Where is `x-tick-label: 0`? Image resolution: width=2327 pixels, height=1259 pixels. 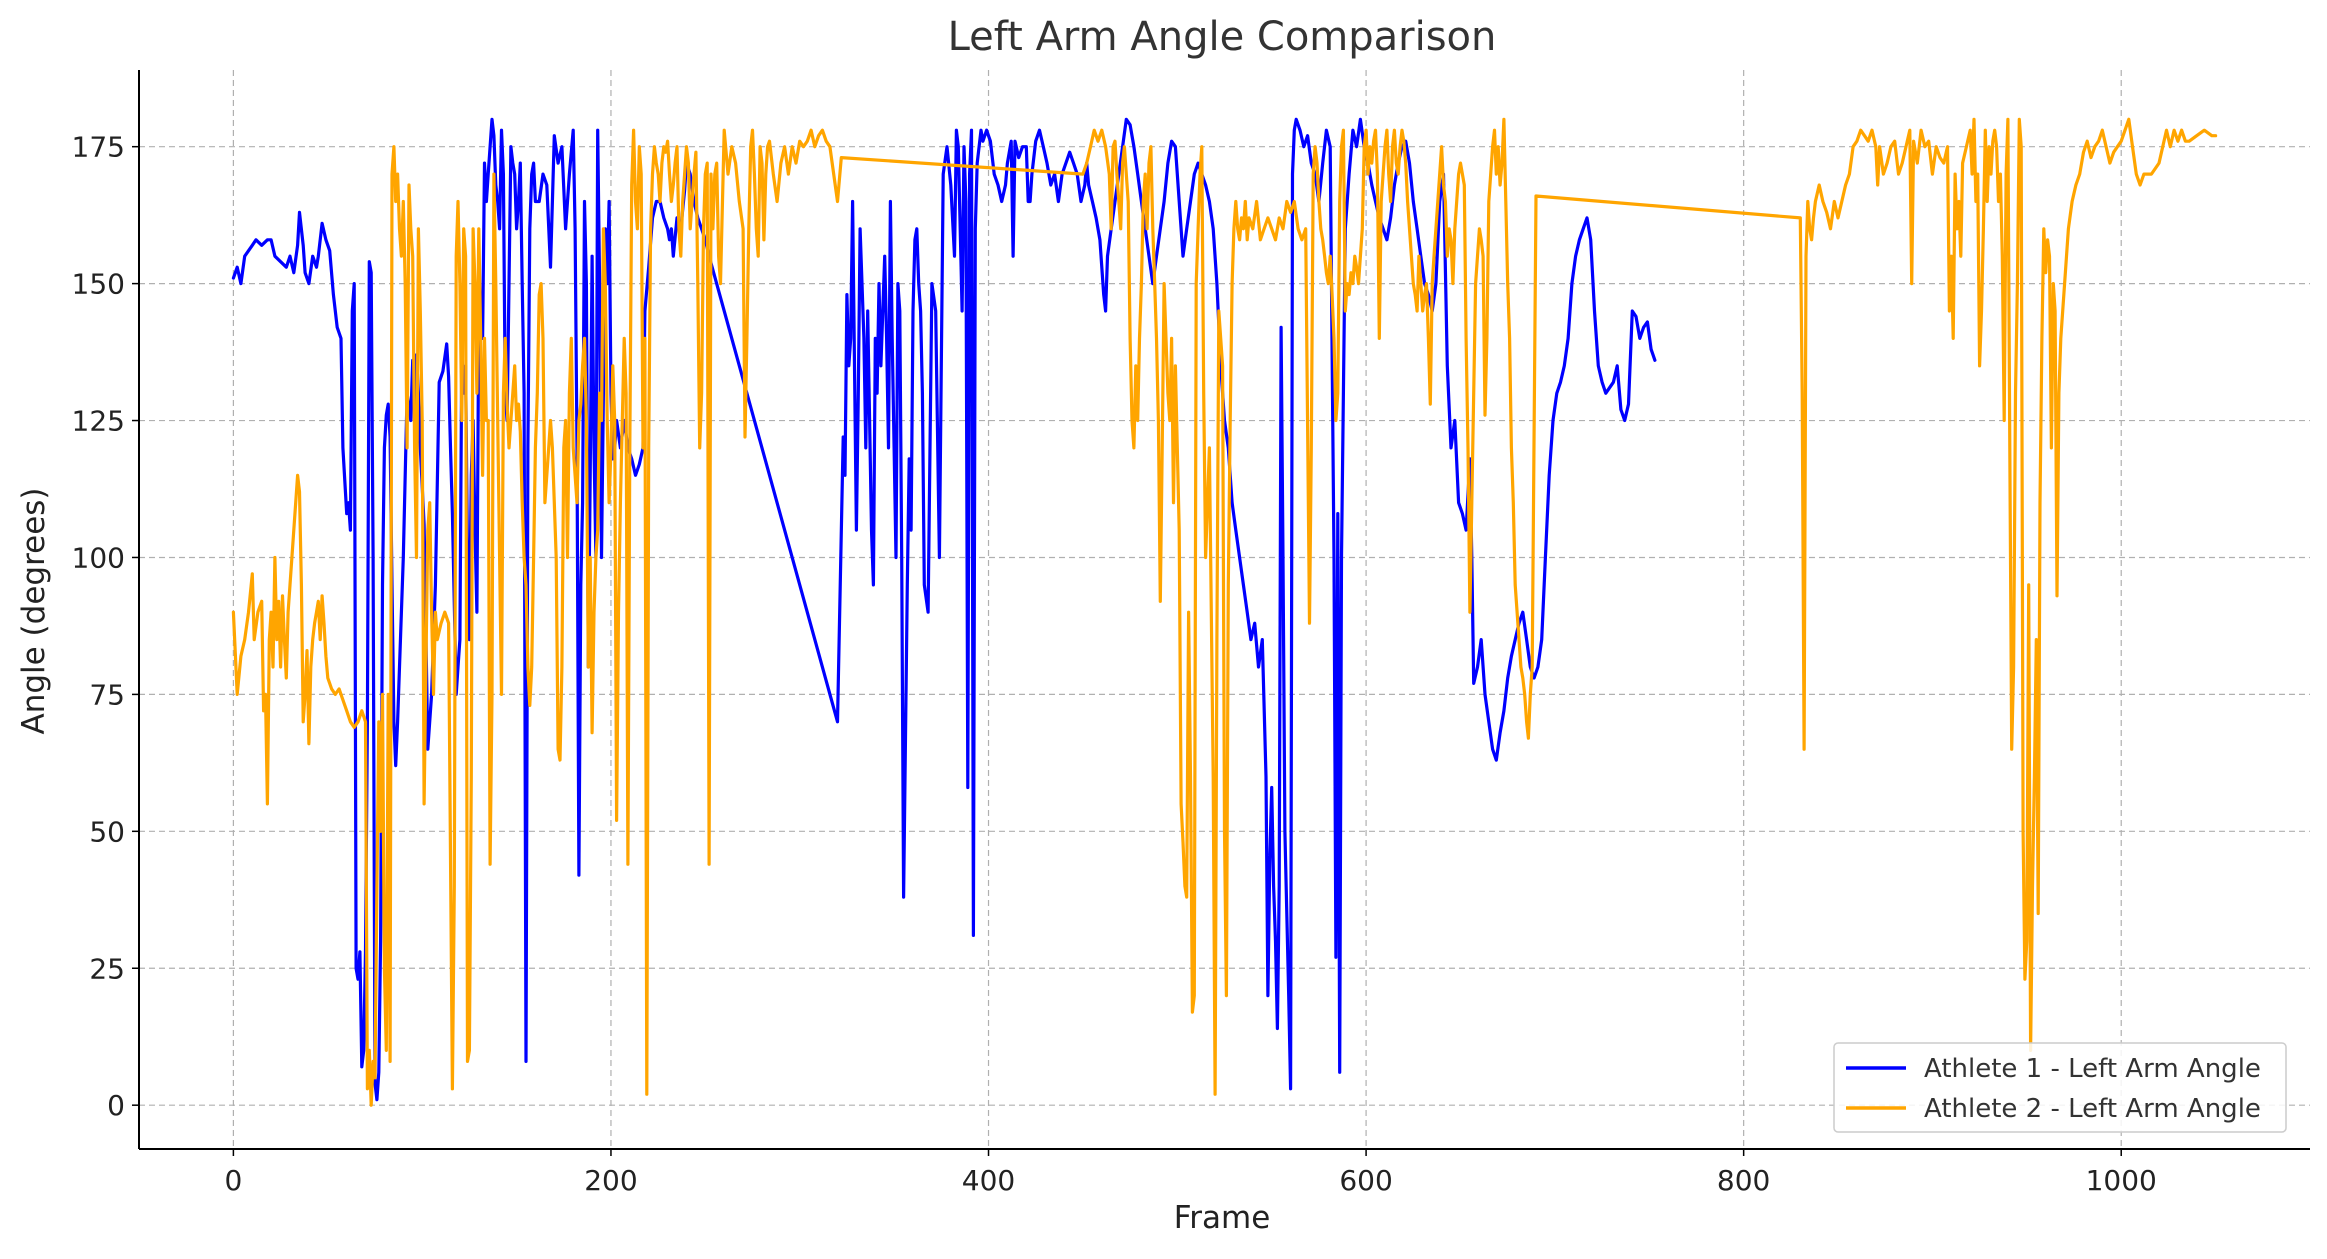
x-tick-label: 0 is located at coordinates (233, 1180).